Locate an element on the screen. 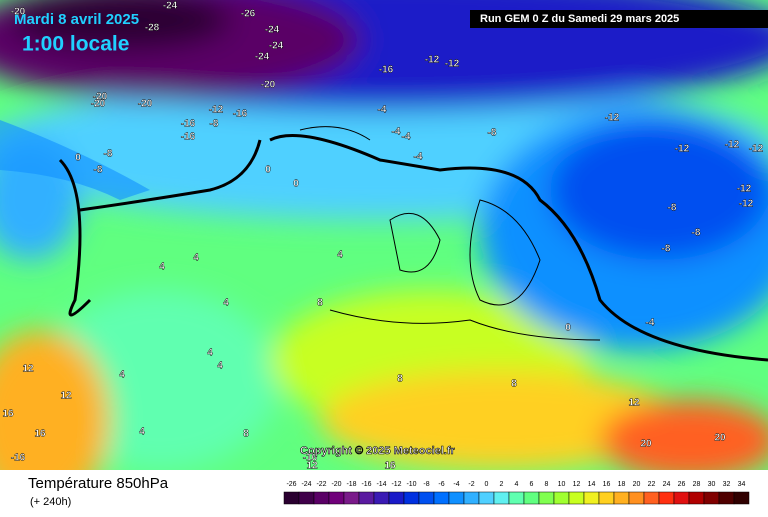  date: Mardi 8 avril 2025 is located at coordinates (76, 19).